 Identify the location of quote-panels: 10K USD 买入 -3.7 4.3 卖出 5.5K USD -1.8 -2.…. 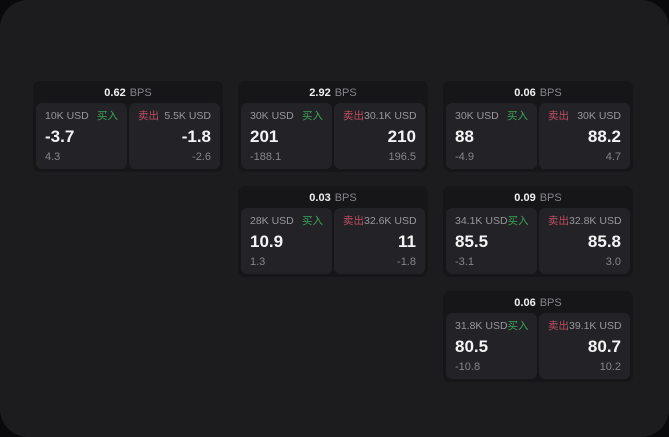
(128, 137).